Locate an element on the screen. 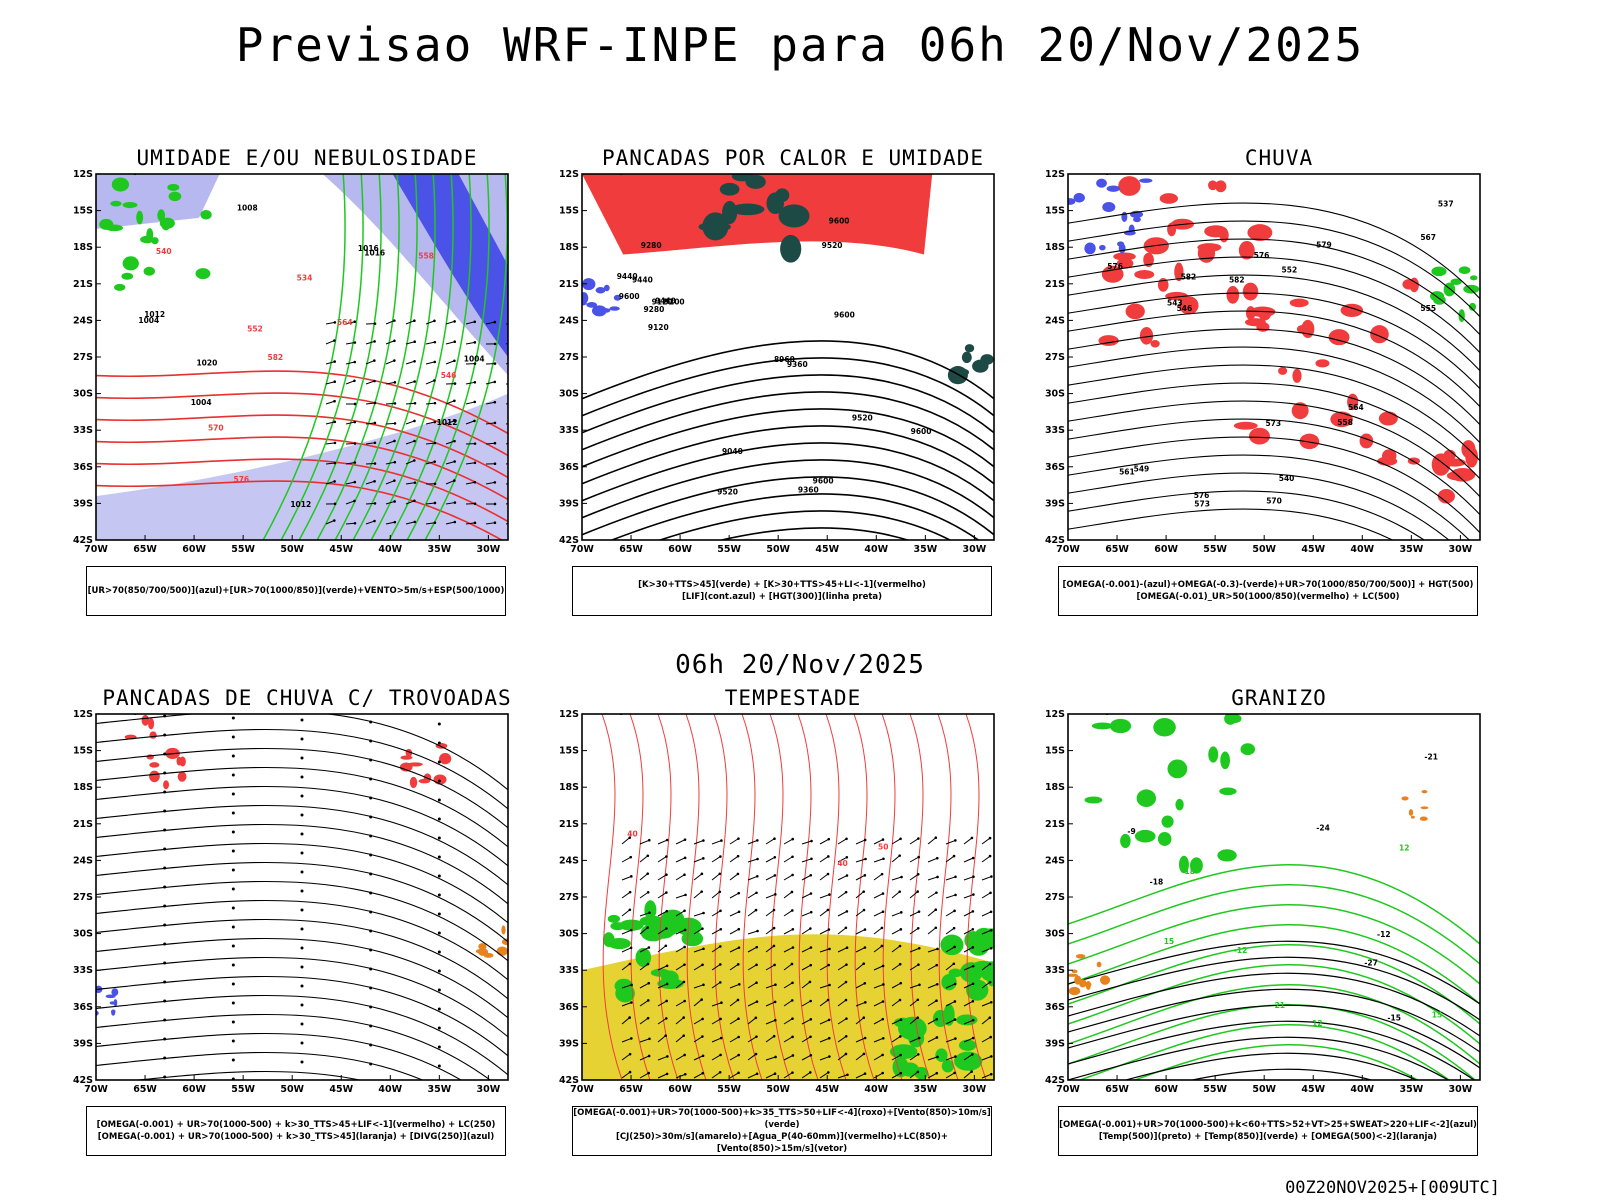 The height and width of the screenshot is (1200, 1600). lc850-line is located at coordinates (724, 897).